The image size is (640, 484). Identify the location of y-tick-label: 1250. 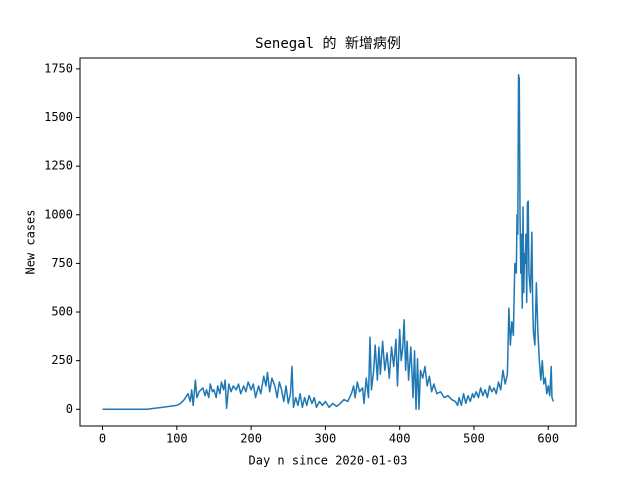
(58, 166).